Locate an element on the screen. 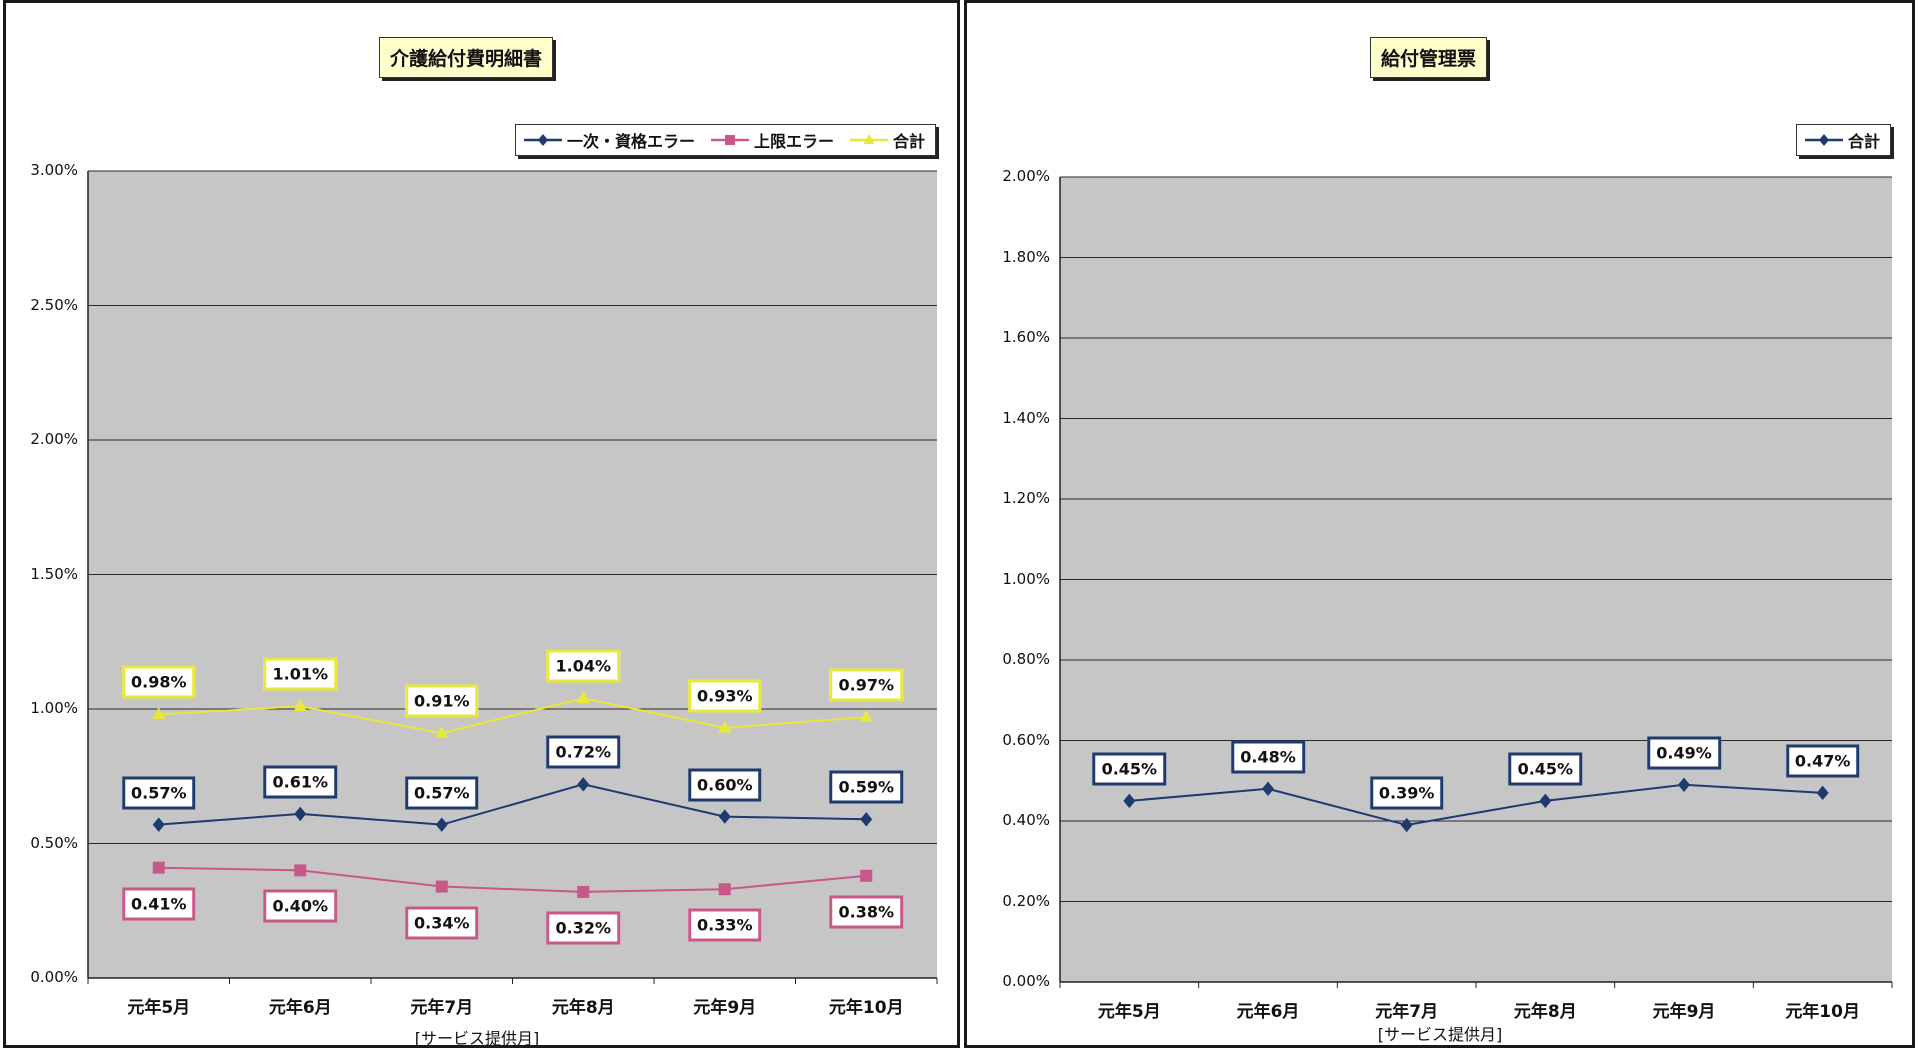 This screenshot has width=1918, height=1050. data-label: 0.34% is located at coordinates (441, 923).